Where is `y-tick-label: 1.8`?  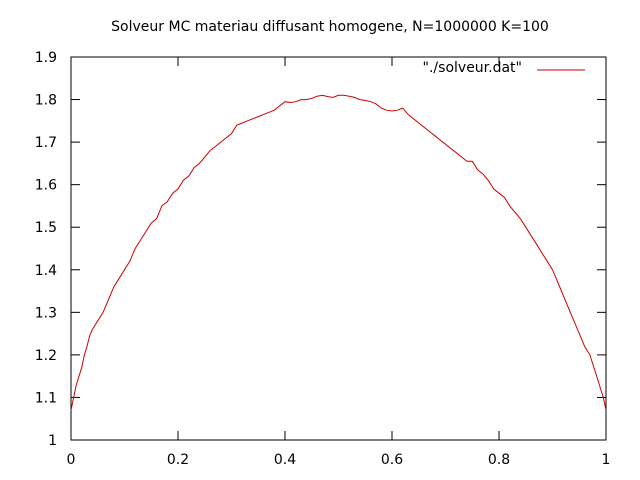
y-tick-label: 1.8 is located at coordinates (46, 101).